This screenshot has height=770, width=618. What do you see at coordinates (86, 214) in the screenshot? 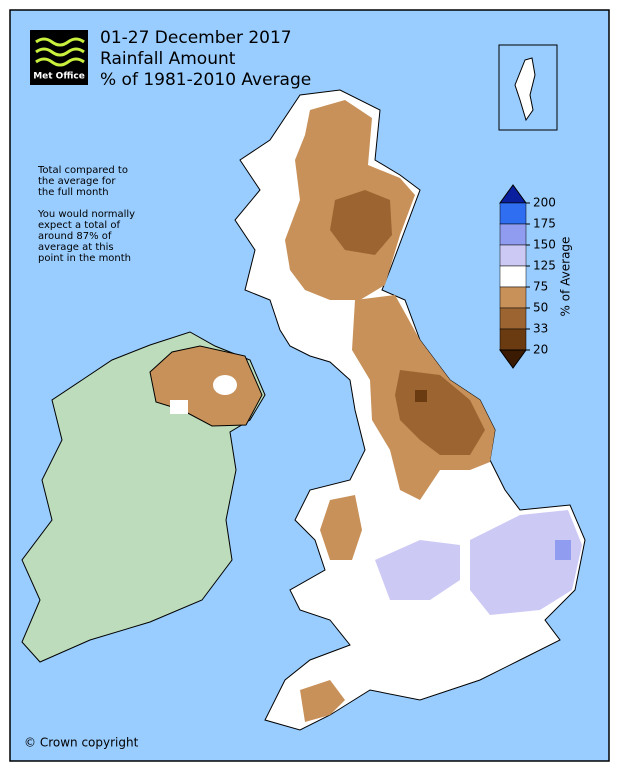
I see `note-line: You would normally` at bounding box center [86, 214].